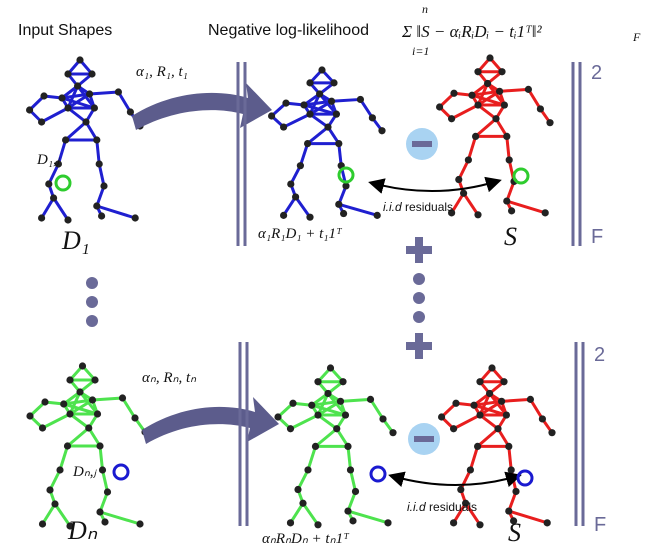 This screenshot has height=549, width=655. I want to click on formula-upper-limit: n, so click(425, 9).